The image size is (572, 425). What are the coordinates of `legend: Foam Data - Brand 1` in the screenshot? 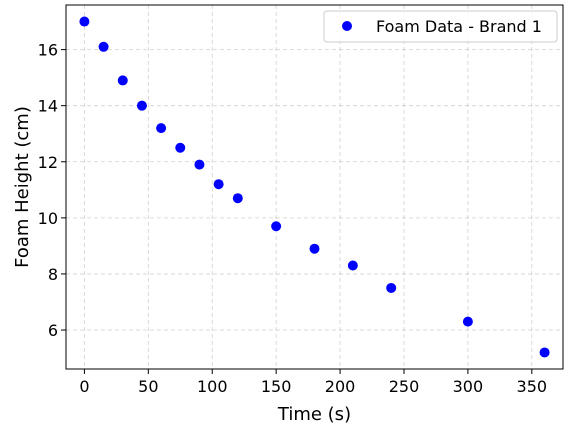 It's located at (440, 26).